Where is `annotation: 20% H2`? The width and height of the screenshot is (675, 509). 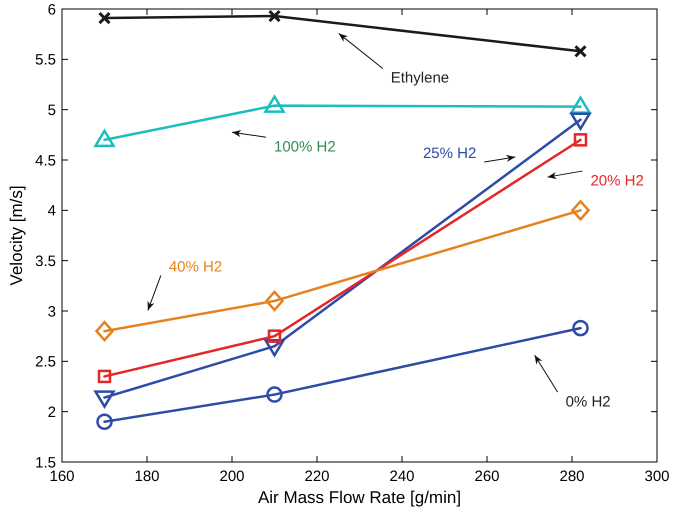 annotation: 20% H2 is located at coordinates (617, 181).